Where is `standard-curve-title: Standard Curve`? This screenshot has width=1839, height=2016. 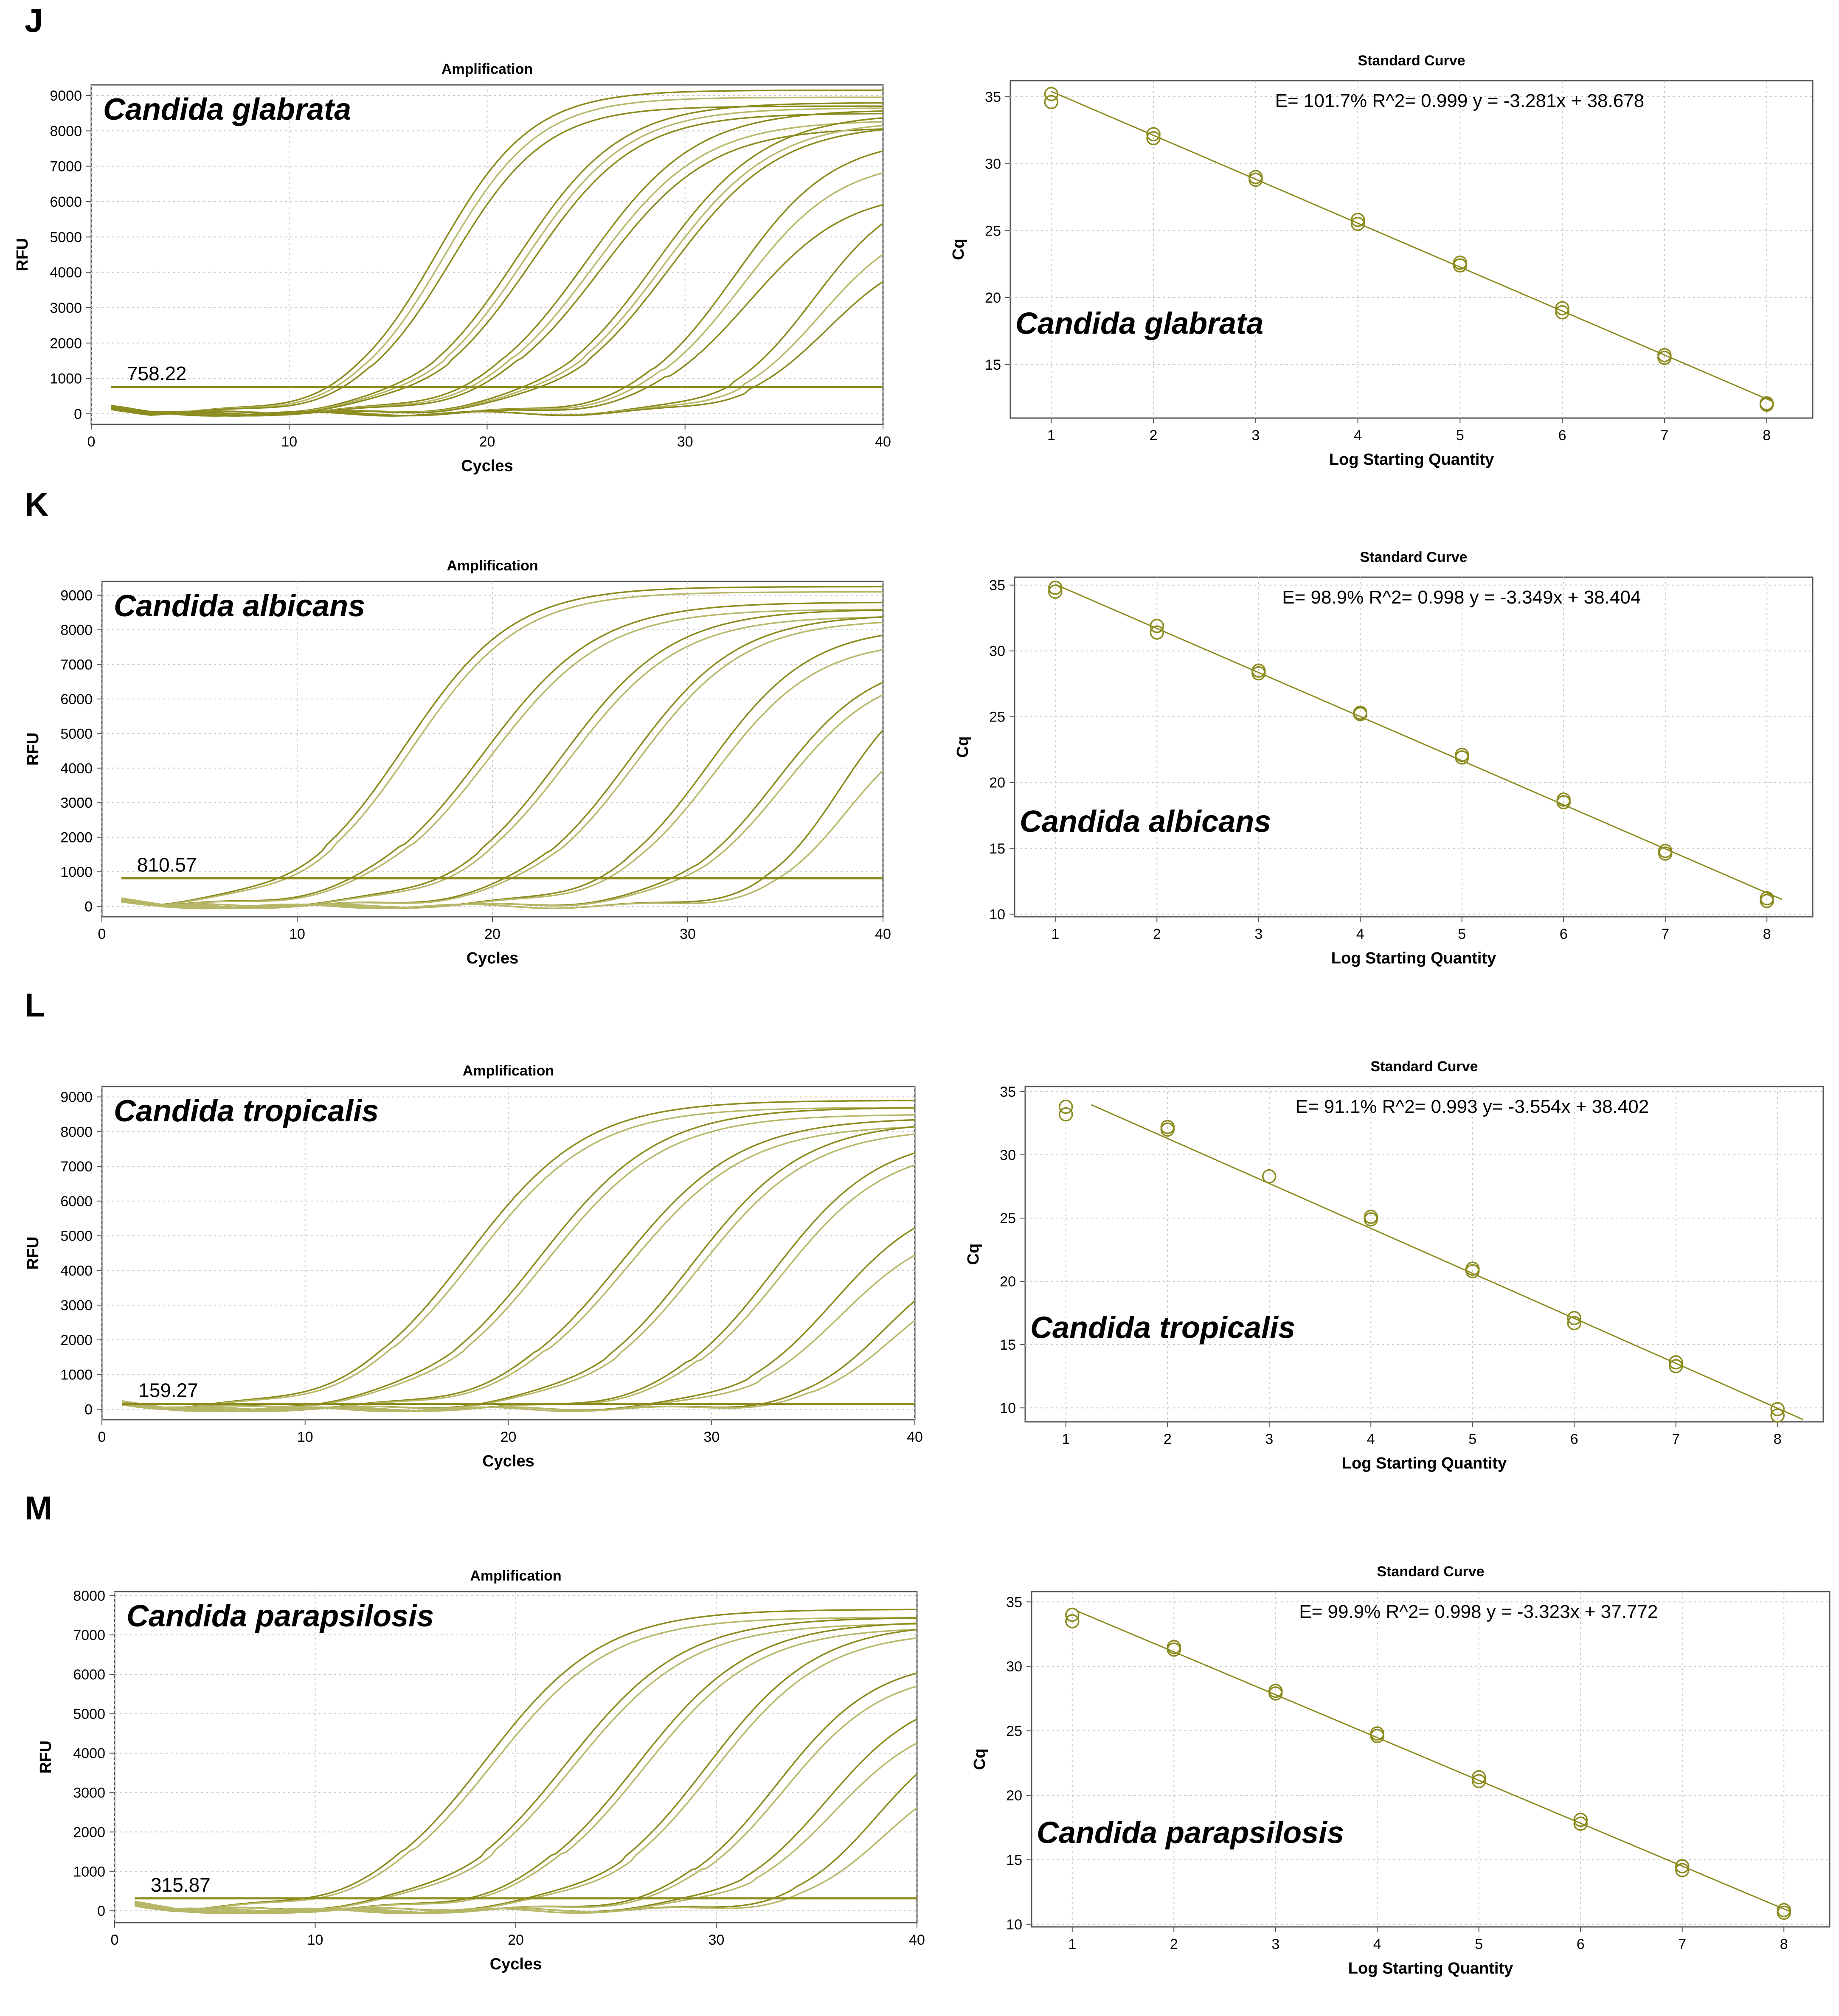
standard-curve-title: Standard Curve is located at coordinates (1430, 1572).